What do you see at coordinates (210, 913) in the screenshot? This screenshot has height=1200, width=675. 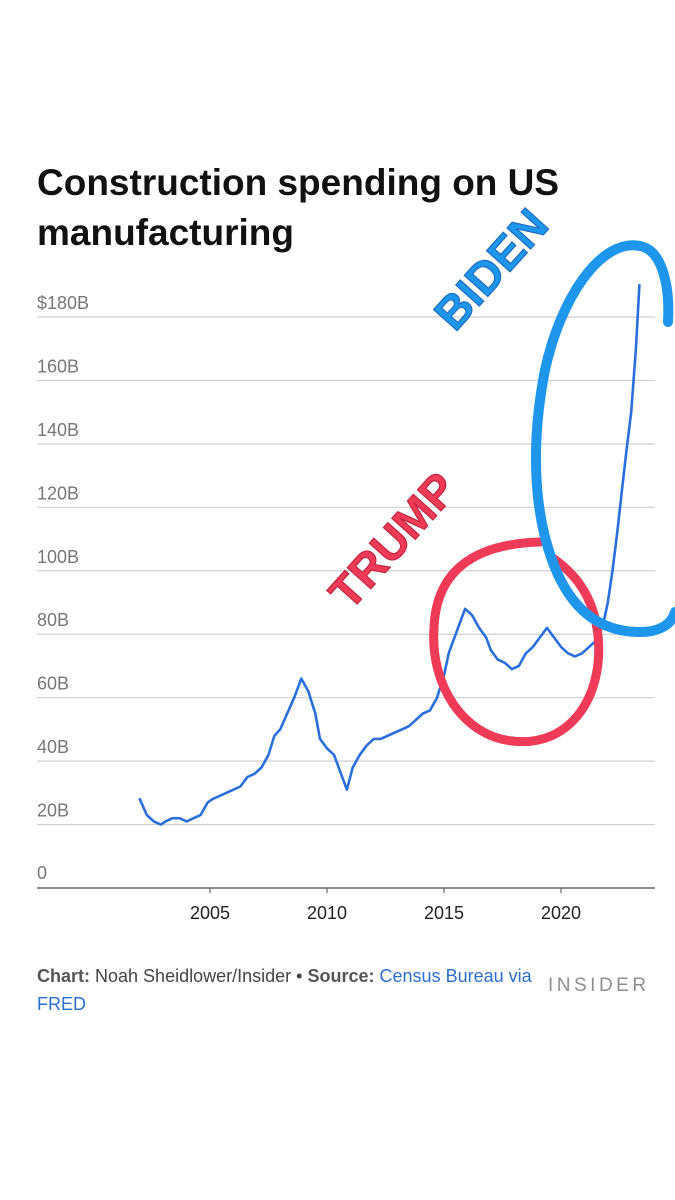 I see `x-tick-label: 2005` at bounding box center [210, 913].